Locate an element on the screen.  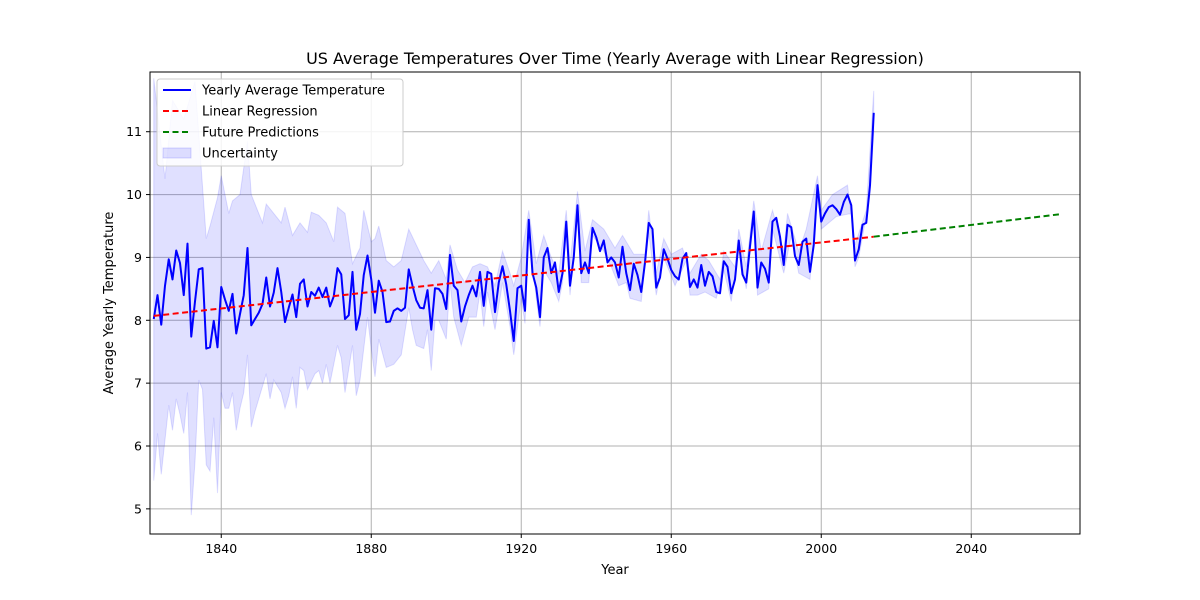
y-tick-label: 7 is located at coordinates (138, 383).